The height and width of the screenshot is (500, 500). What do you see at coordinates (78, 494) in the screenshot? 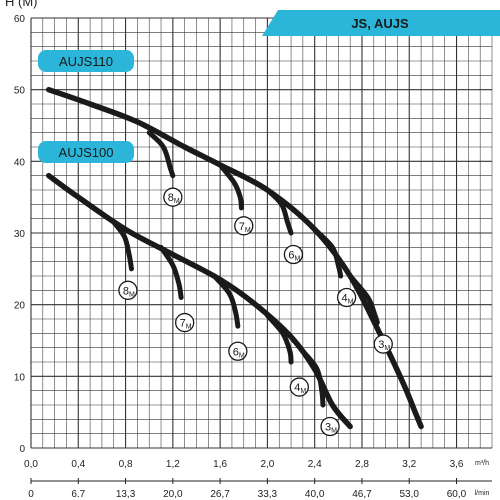
I see `lmin-tick-label: 6.7` at bounding box center [78, 494].